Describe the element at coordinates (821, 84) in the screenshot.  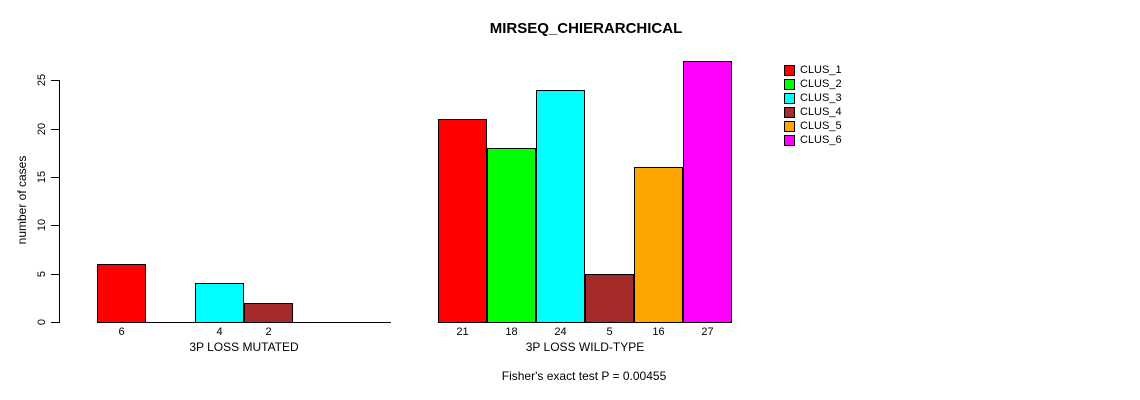
I see `legend-label-clus_2: CLUS_2` at that location.